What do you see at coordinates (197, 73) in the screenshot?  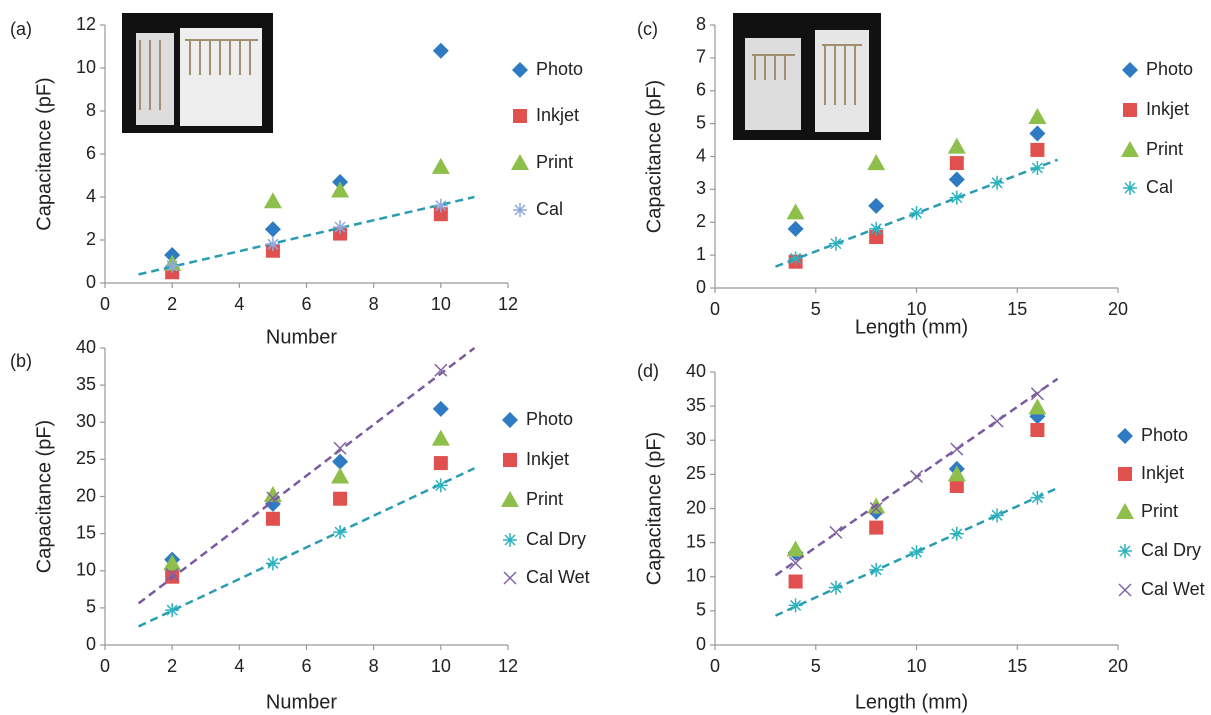 I see `inset-photo-a` at bounding box center [197, 73].